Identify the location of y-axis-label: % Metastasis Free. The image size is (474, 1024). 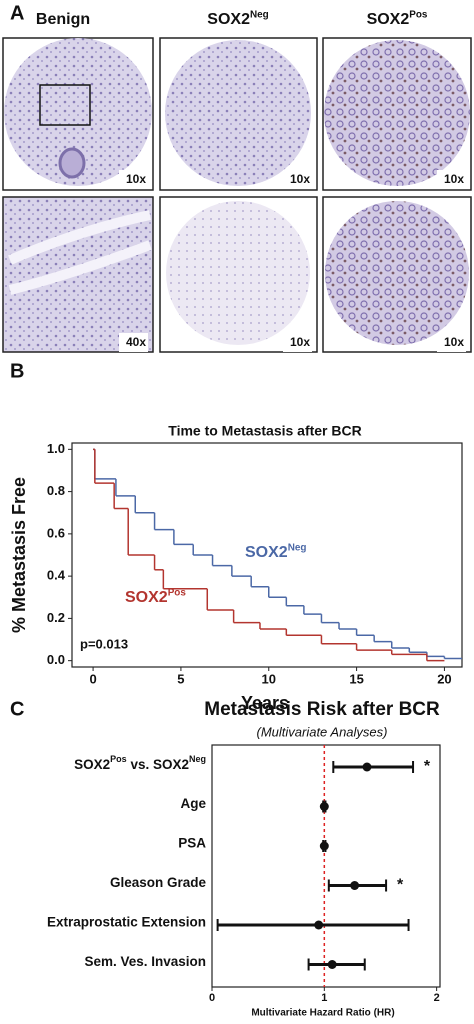
(19, 555).